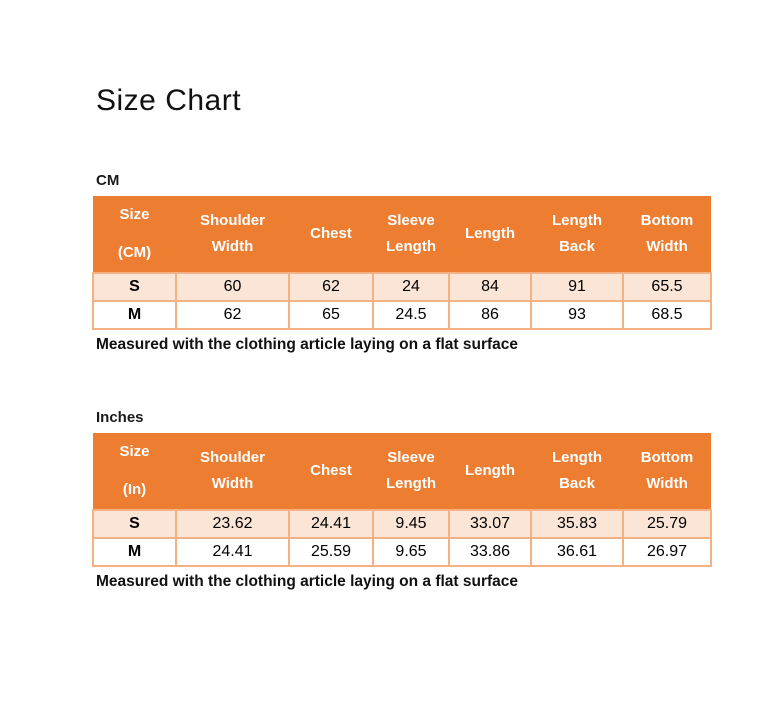 The image size is (781, 713). What do you see at coordinates (411, 471) in the screenshot?
I see `inches-header-sleeve-length: Sleeve Length` at bounding box center [411, 471].